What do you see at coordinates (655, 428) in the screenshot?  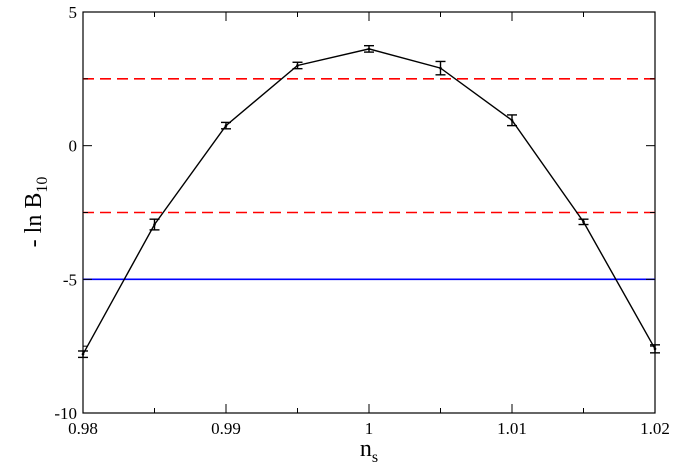 I see `x-tick-label-4: 1.02` at bounding box center [655, 428].